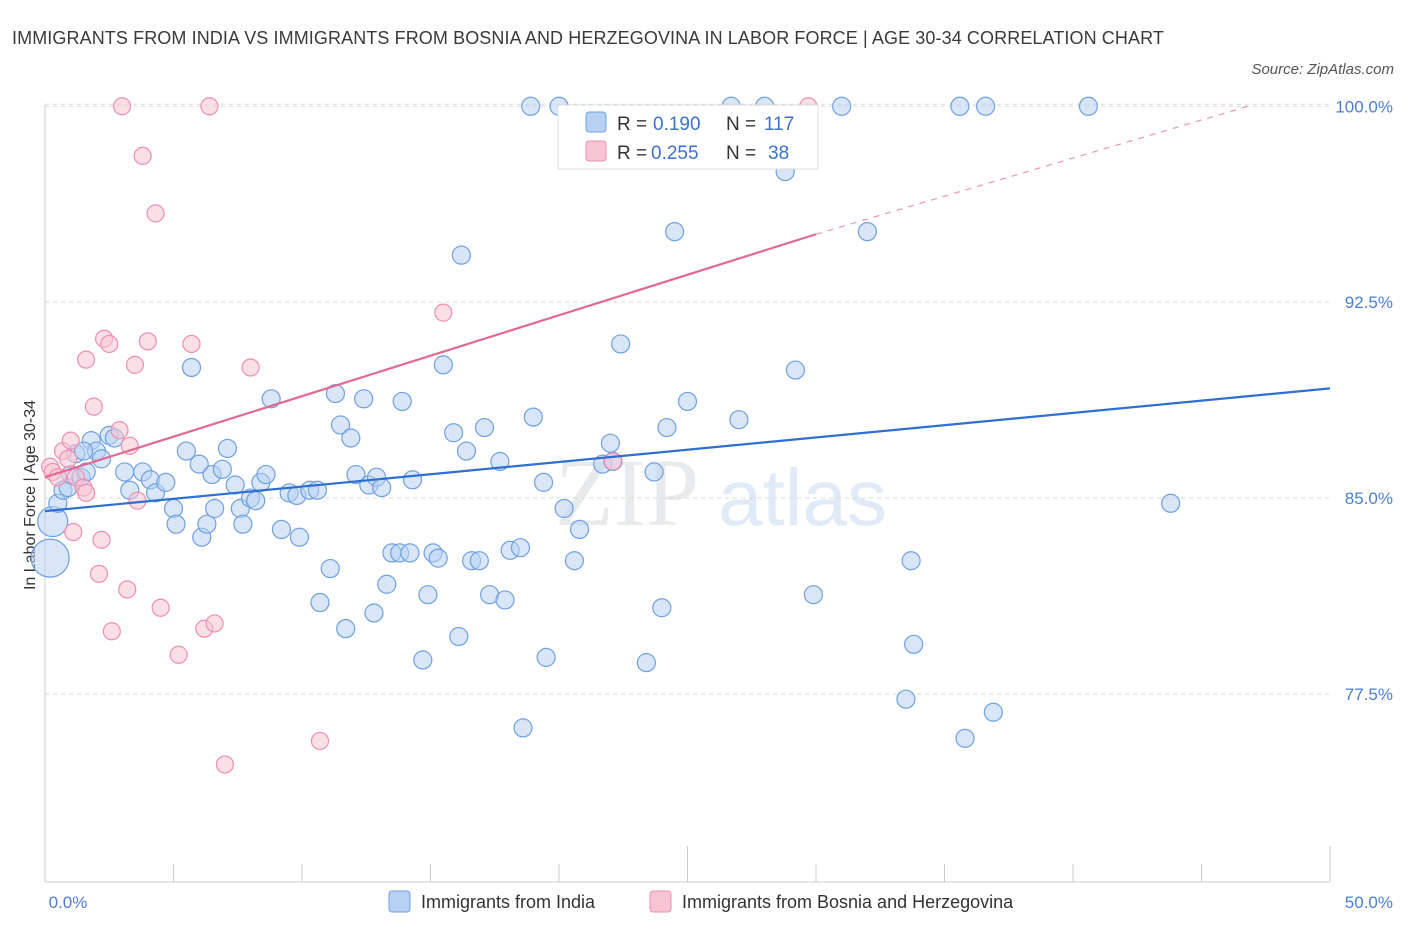  Describe the element at coordinates (848, 902) in the screenshot. I see `bottom-legend-bosnia-label: Immigrants from Bosnia and Herzegovina` at that location.